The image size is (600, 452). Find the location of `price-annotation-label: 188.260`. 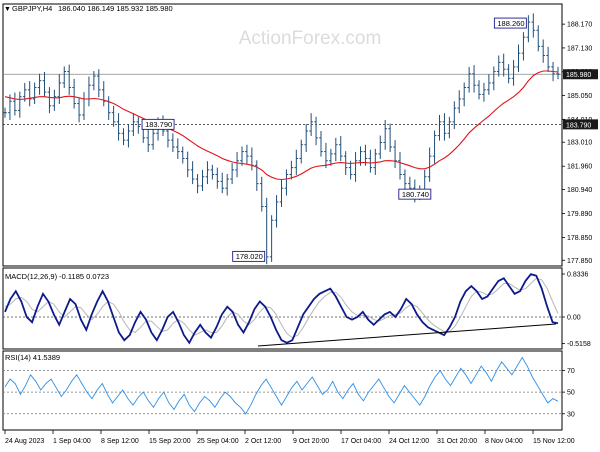

price-annotation-label: 188.260 is located at coordinates (510, 23).